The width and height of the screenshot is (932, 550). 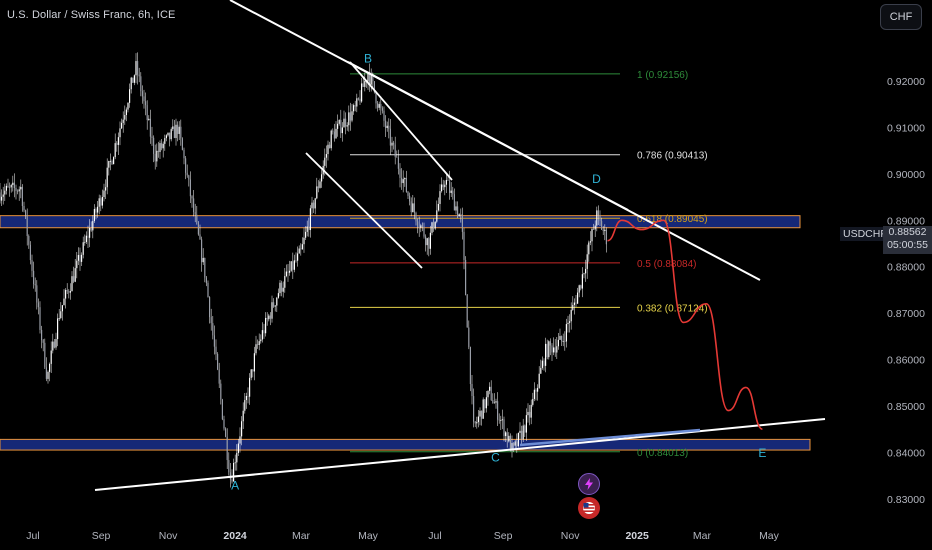 What do you see at coordinates (906, 221) in the screenshot?
I see `y-tick-label: 0.89000` at bounding box center [906, 221].